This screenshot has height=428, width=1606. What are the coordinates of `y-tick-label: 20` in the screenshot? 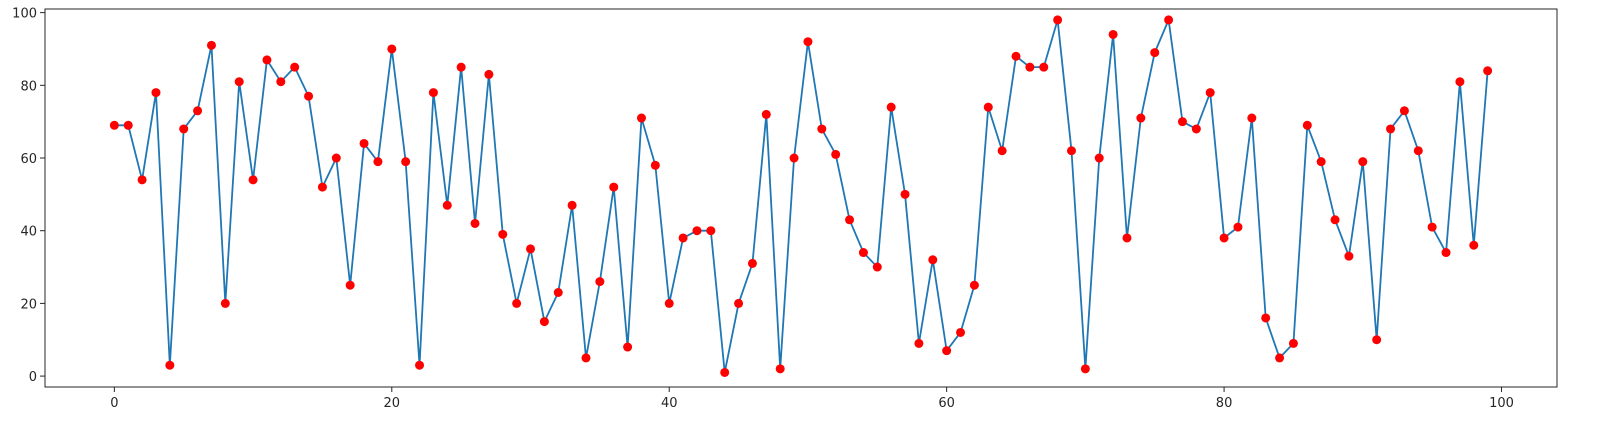 It's located at (28, 304).